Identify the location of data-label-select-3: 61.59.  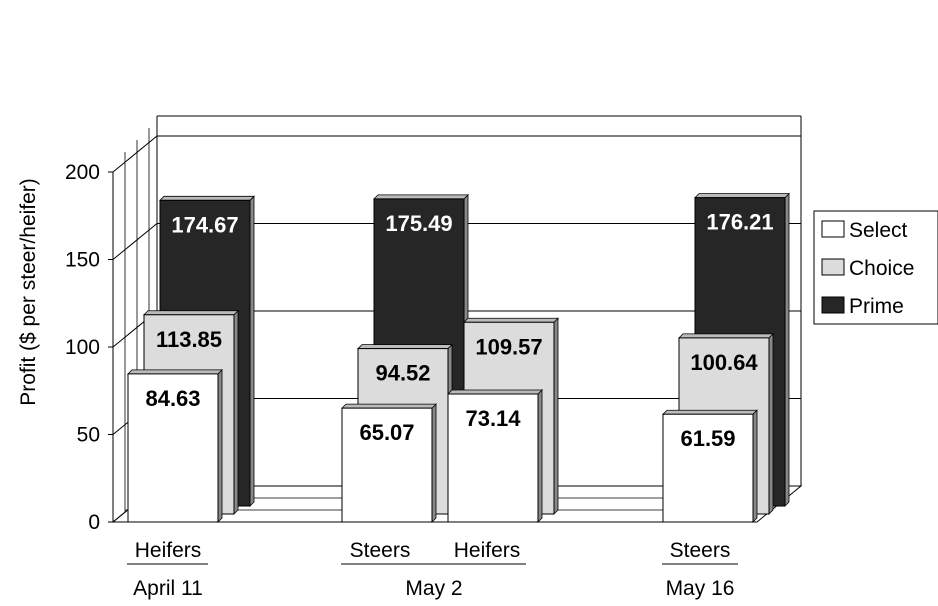
(707, 438).